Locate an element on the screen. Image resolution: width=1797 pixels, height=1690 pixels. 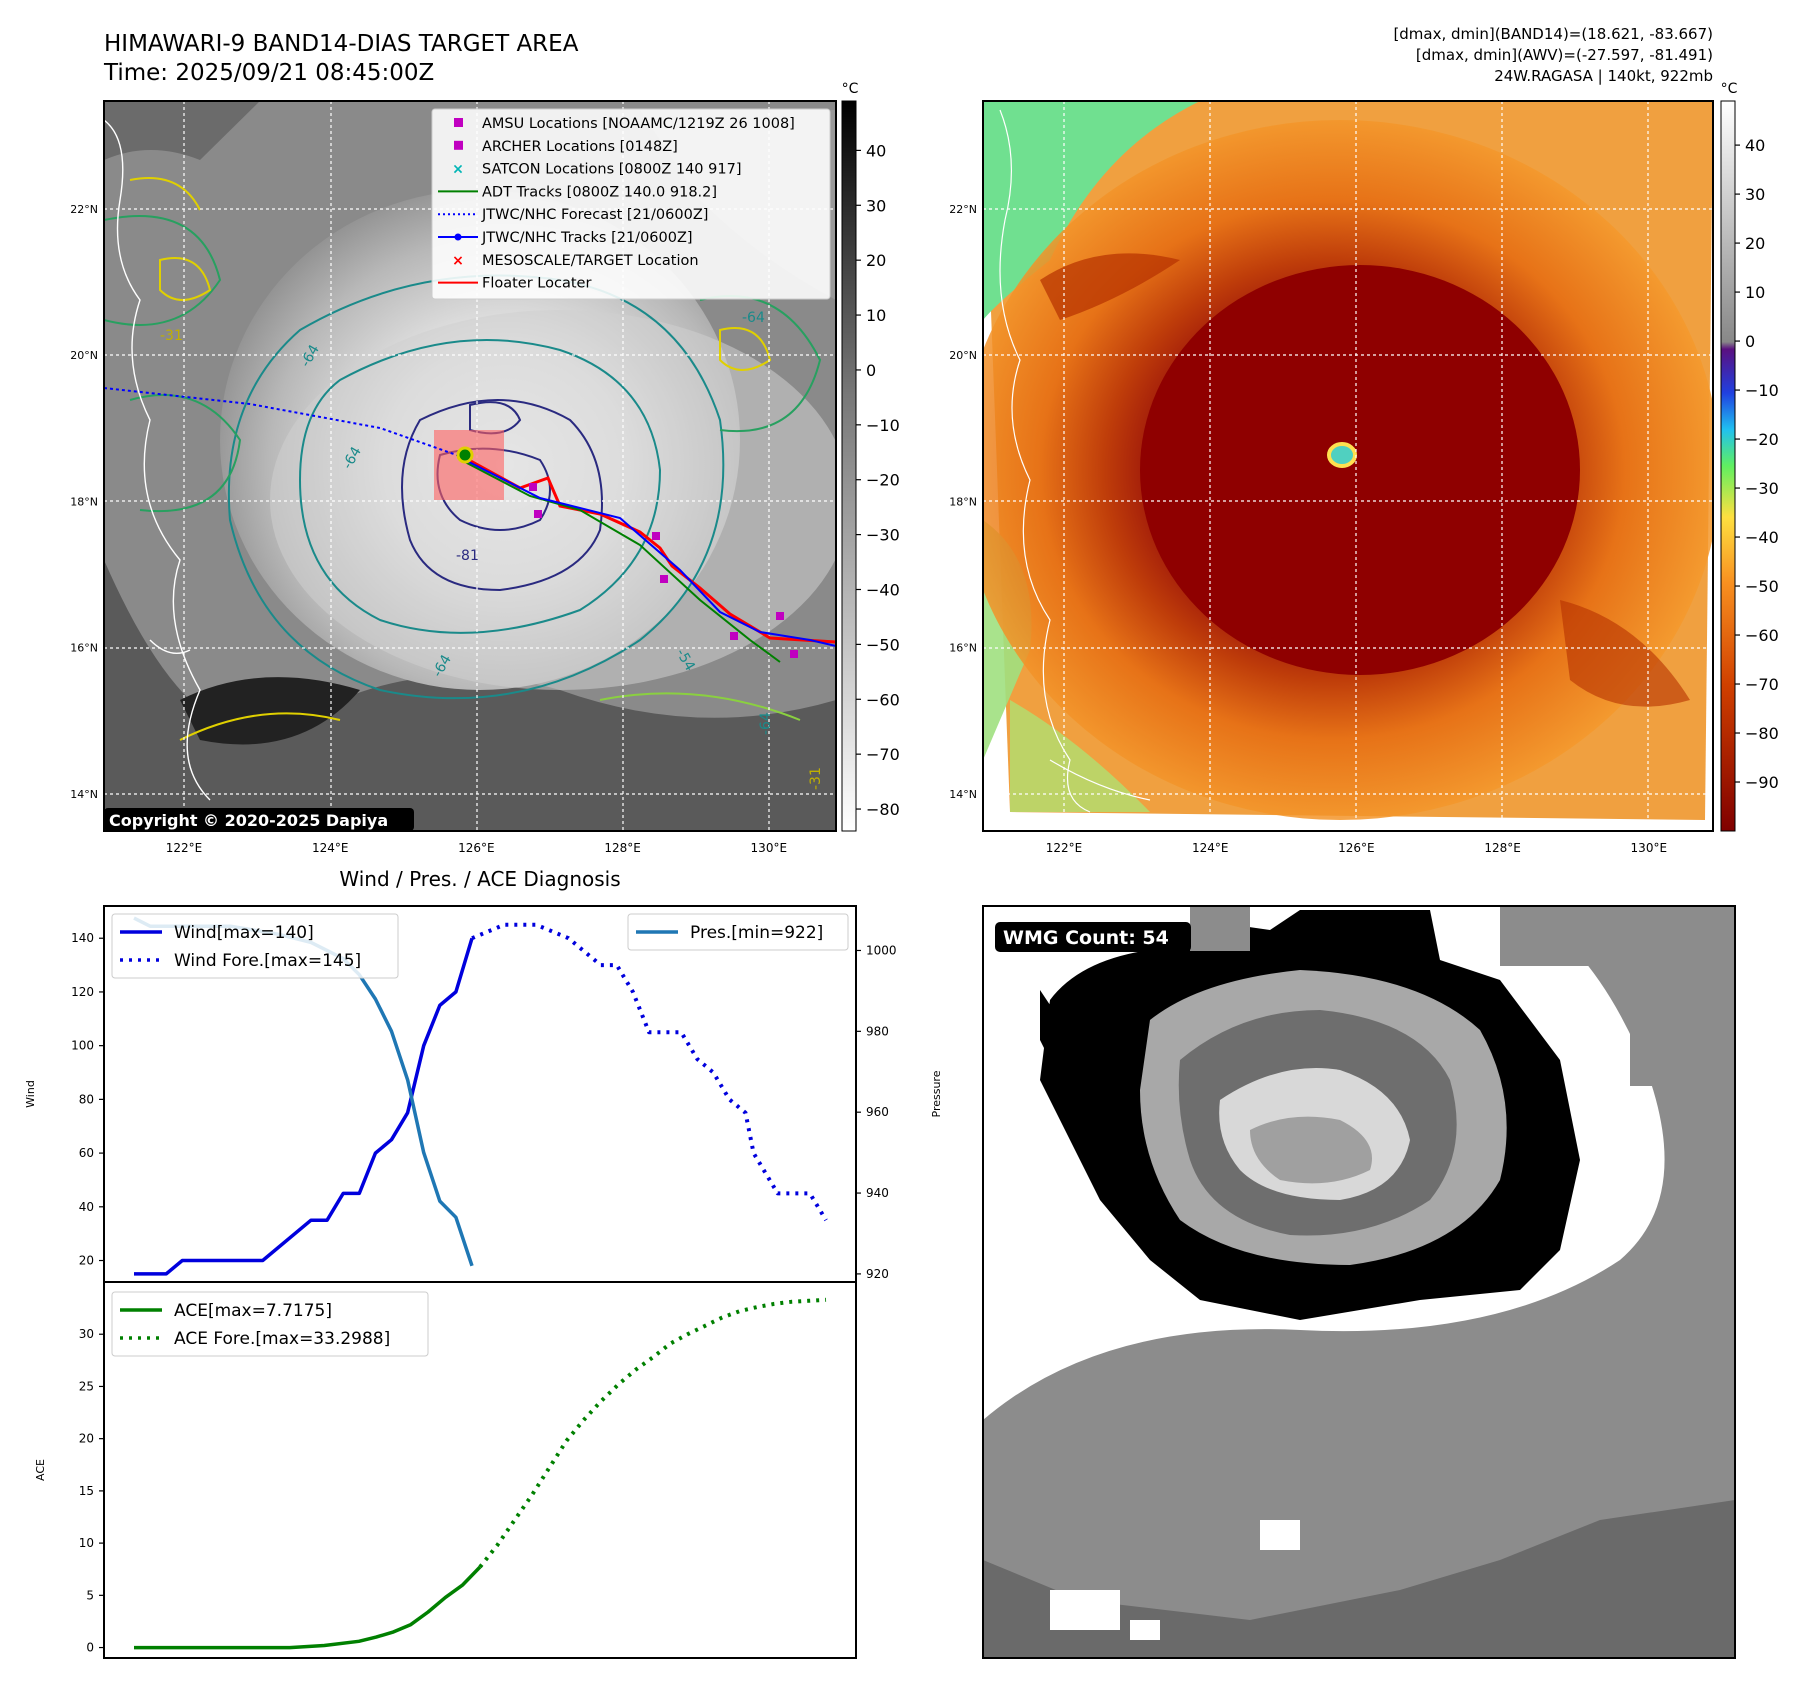
storm-info: 24W.RAGASA | 140kt, 922mb is located at coordinates (1603, 76).